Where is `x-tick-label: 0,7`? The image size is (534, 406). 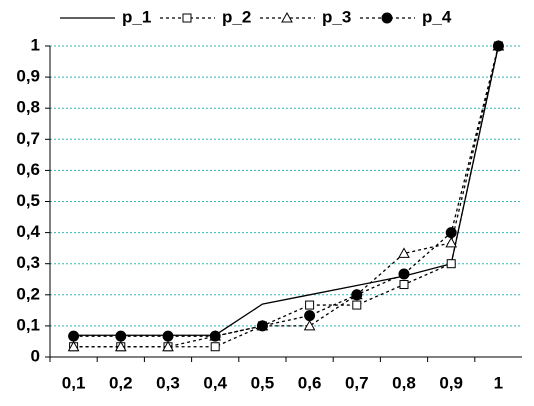 x-tick-label: 0,7 is located at coordinates (357, 382).